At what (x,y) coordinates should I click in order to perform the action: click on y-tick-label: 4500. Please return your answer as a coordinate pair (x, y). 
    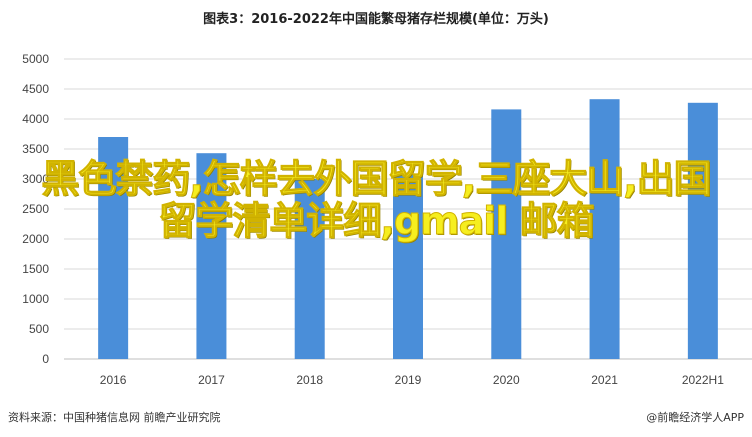
    Looking at the image, I should click on (35, 89).